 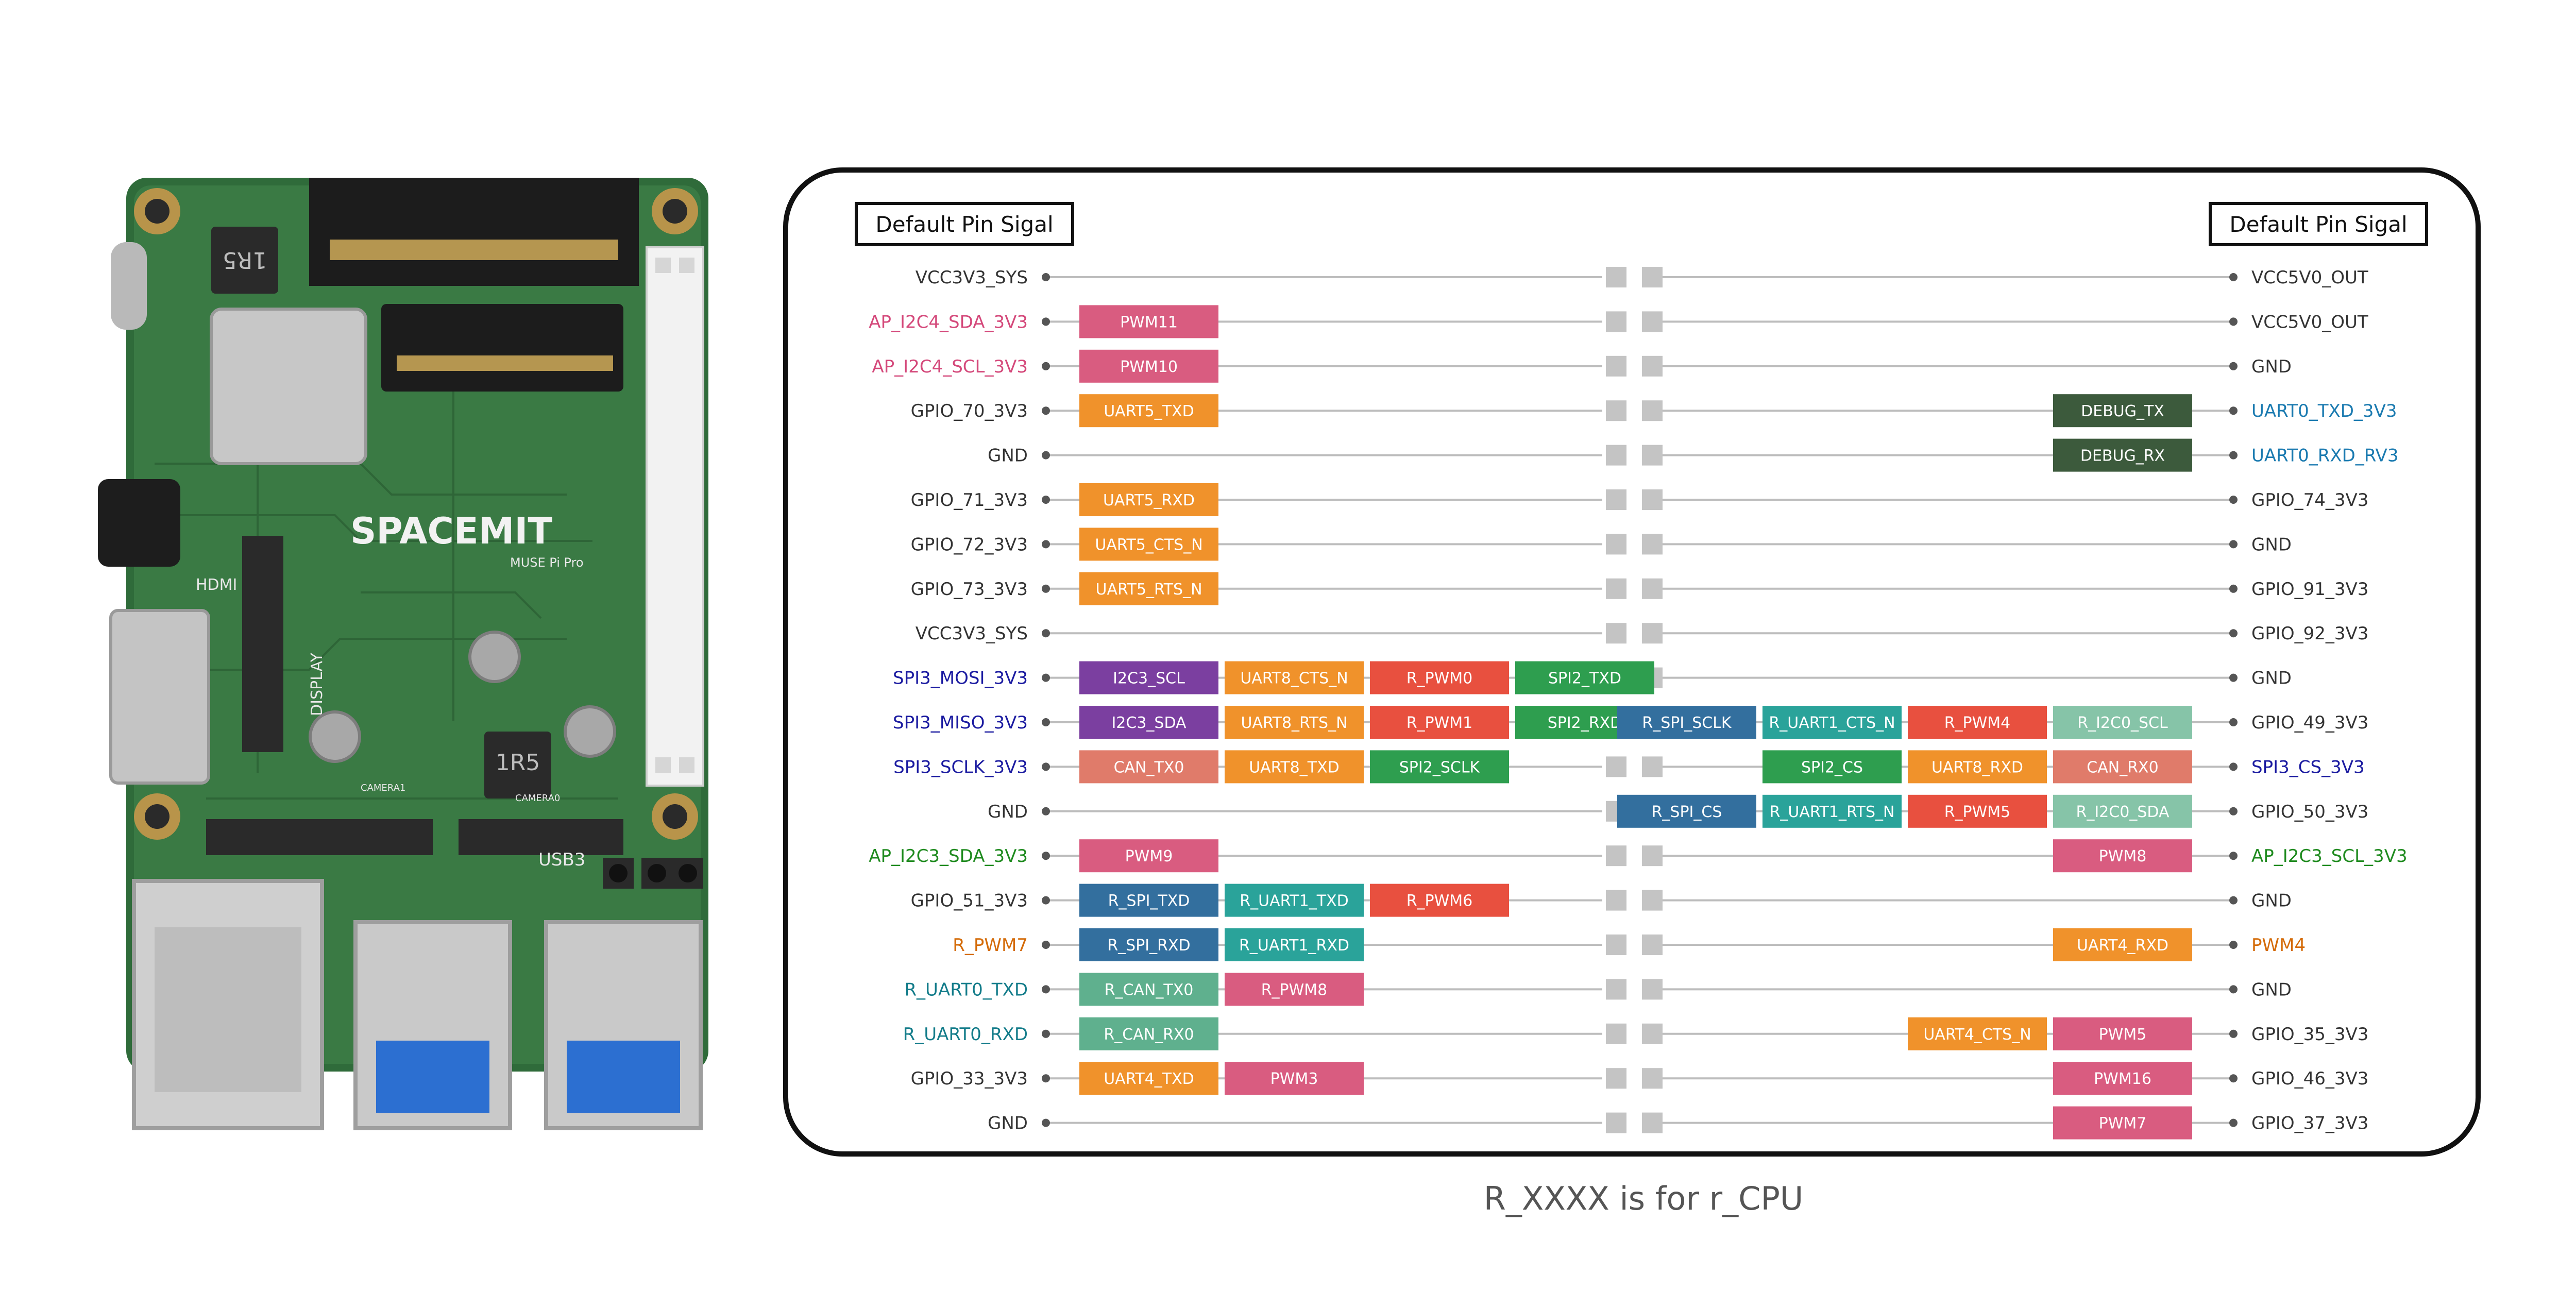 What do you see at coordinates (1439, 679) in the screenshot?
I see `left-function-label: R_PWM0` at bounding box center [1439, 679].